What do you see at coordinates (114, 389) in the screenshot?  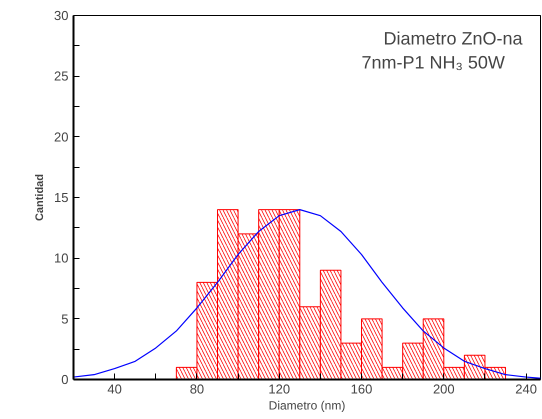 I see `x-tick-label: 40` at bounding box center [114, 389].